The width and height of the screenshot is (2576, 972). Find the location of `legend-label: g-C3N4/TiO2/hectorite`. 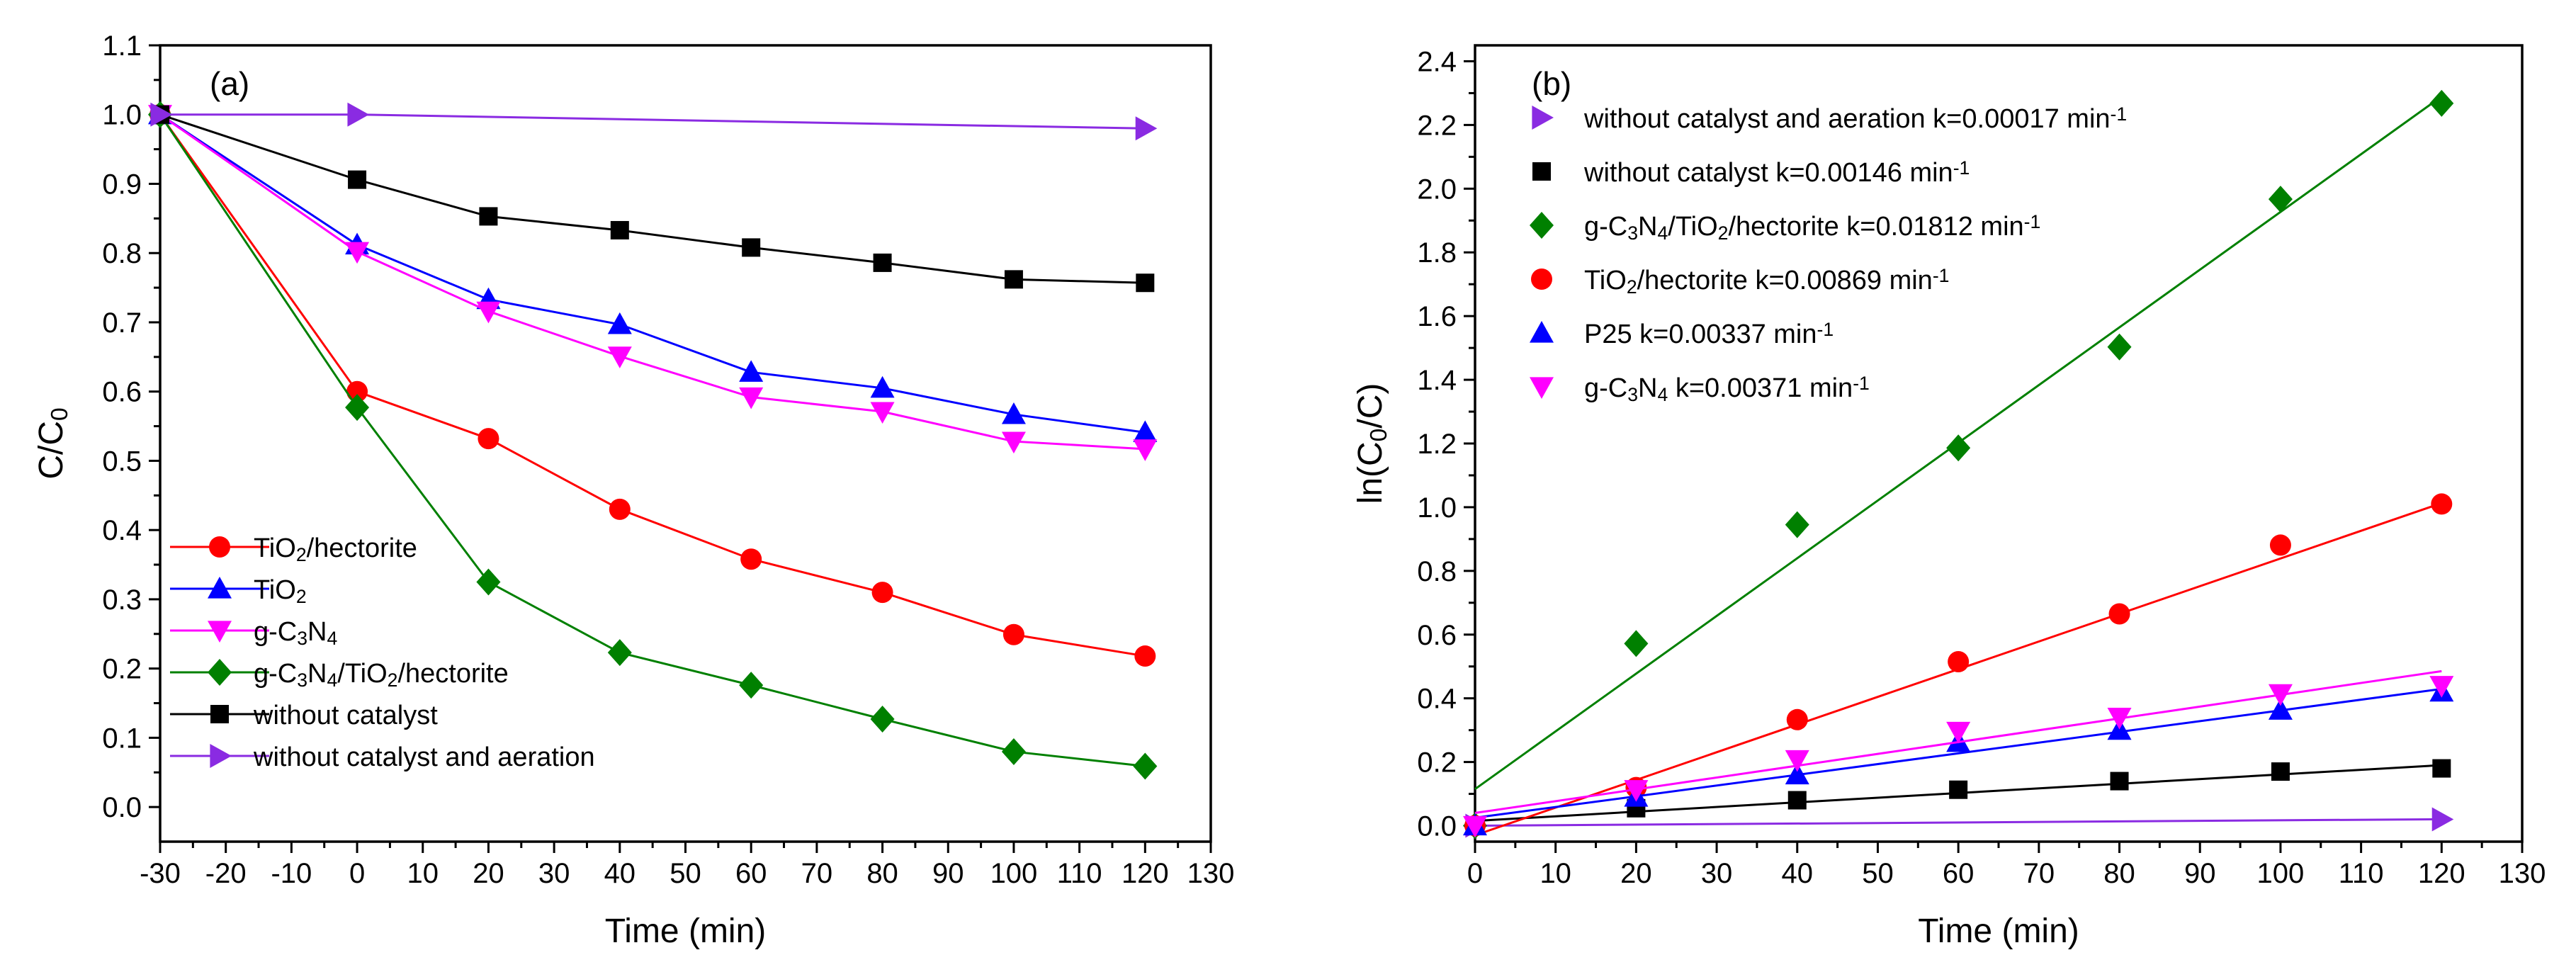

legend-label: g-C3N4/TiO2/hectorite is located at coordinates (382, 675).